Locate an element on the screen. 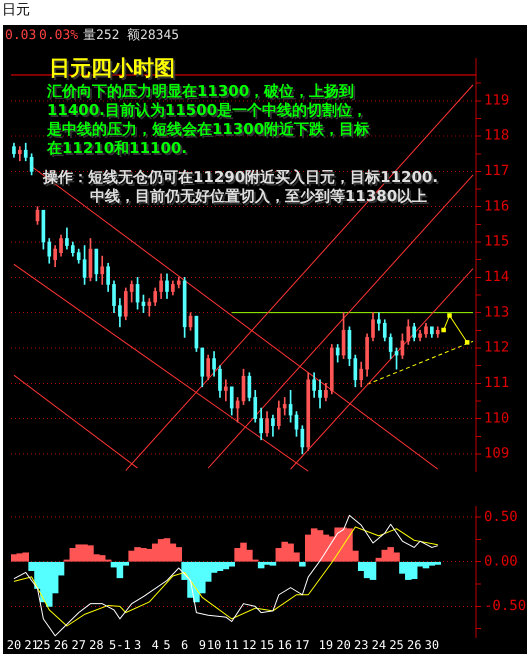 This screenshot has width=530, height=654. y-tick-label: 116 is located at coordinates (497, 206).